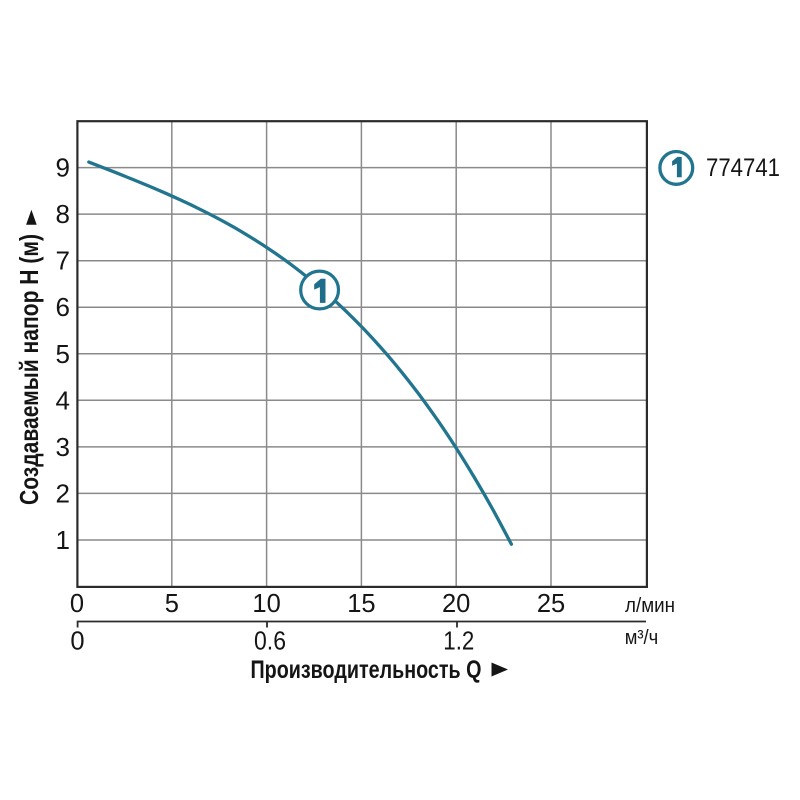 This screenshot has width=800, height=800. What do you see at coordinates (63, 307) in the screenshot?
I see `svg-text: 6` at bounding box center [63, 307].